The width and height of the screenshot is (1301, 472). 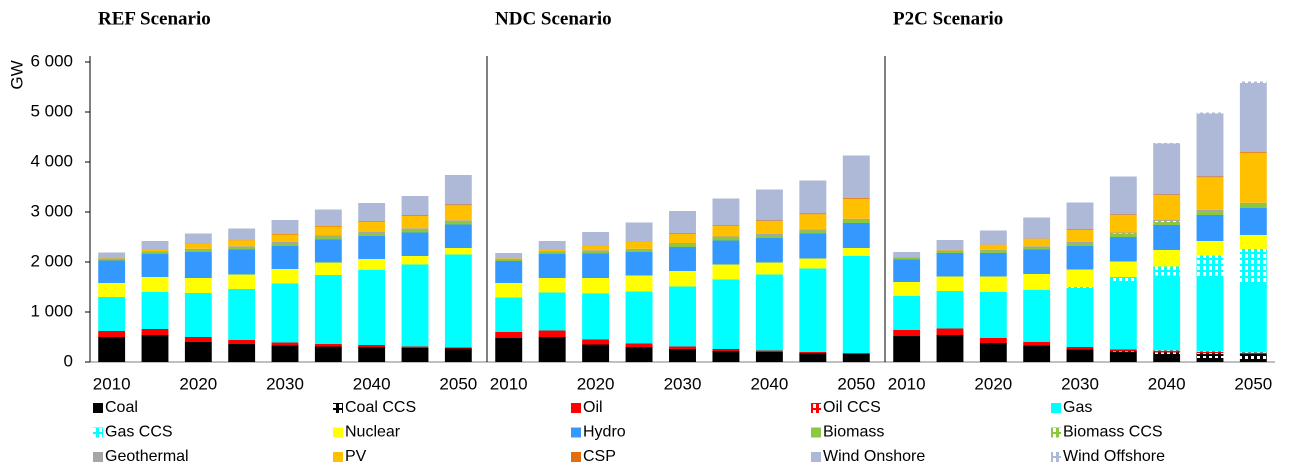 What do you see at coordinates (553, 18) in the screenshot?
I see `panel-title: NDC Scenario` at bounding box center [553, 18].